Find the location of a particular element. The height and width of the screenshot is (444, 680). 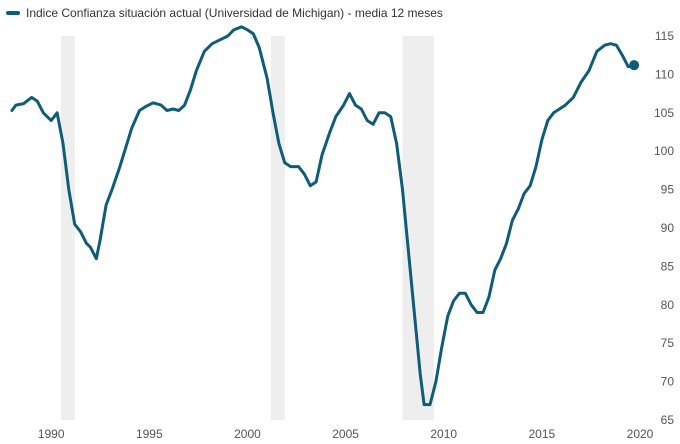

x-tick-label: 1995 is located at coordinates (149, 434).